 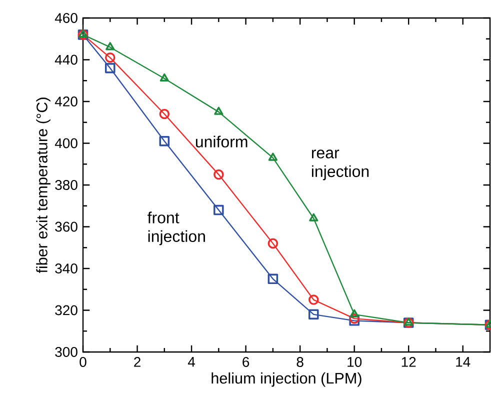 What do you see at coordinates (66, 59) in the screenshot?
I see `y-tick-label: 440` at bounding box center [66, 59].